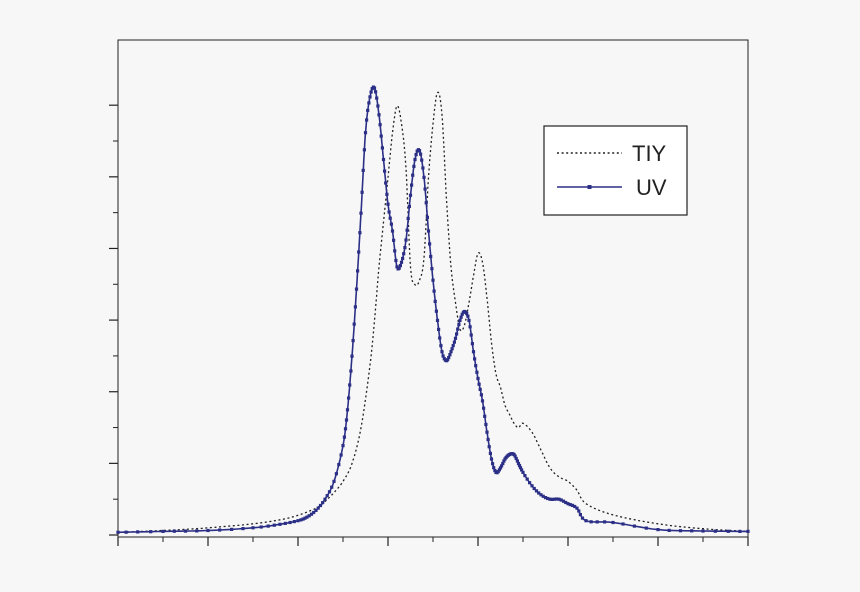  What do you see at coordinates (615, 170) in the screenshot?
I see `legend: TIY UV` at bounding box center [615, 170].